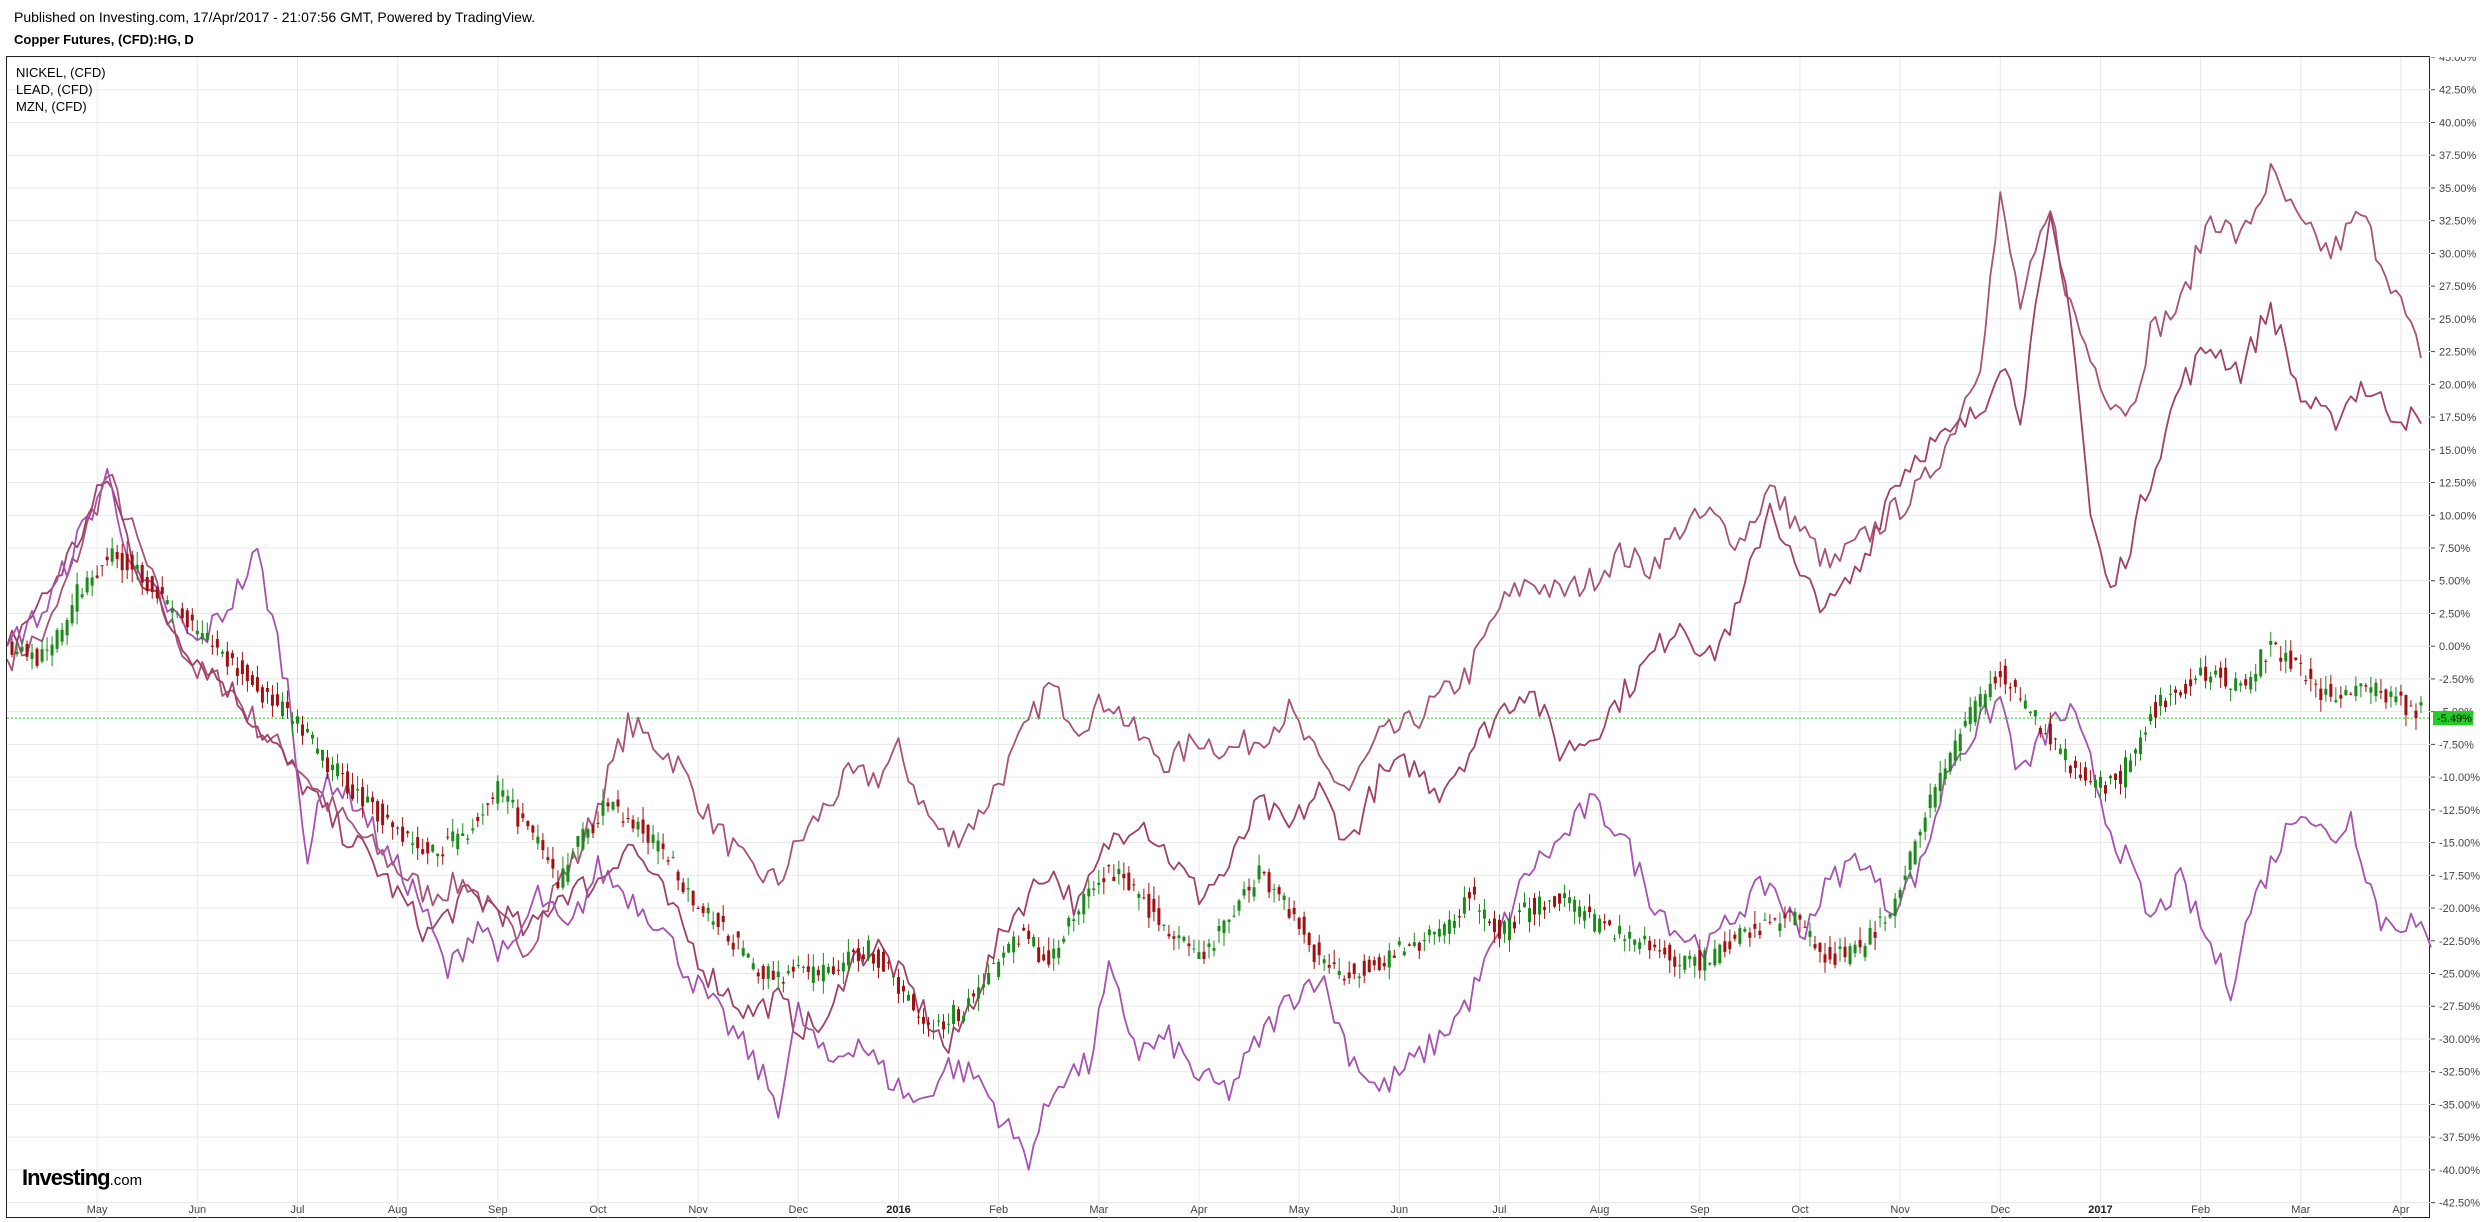  What do you see at coordinates (61, 72) in the screenshot?
I see `legend-item-nickel: NICKEL, (CFD)` at bounding box center [61, 72].